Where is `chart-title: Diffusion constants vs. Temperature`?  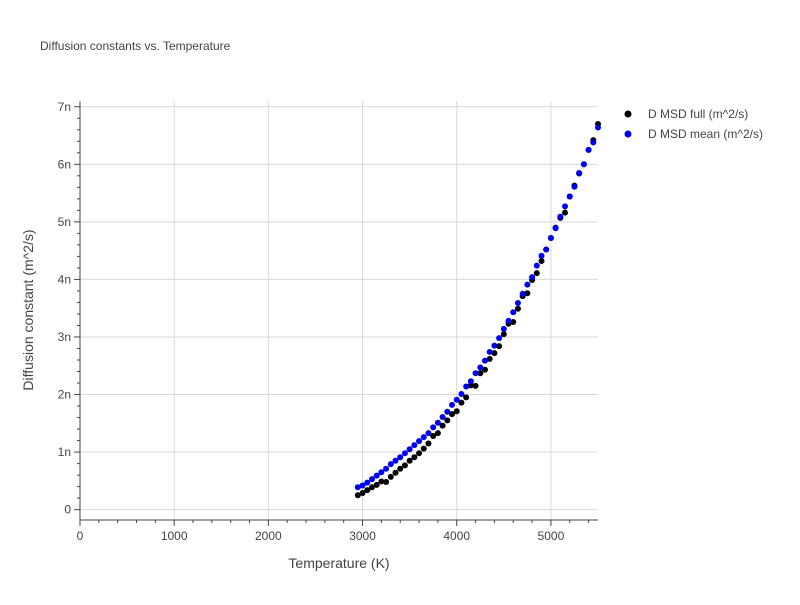 chart-title: Diffusion constants vs. Temperature is located at coordinates (135, 46).